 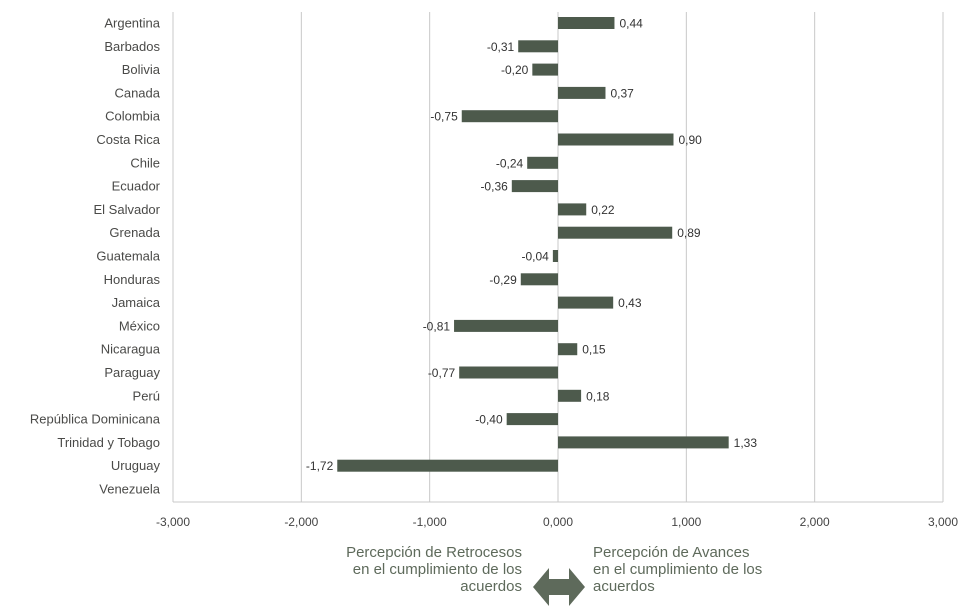 I want to click on category-label: Barbados, so click(x=132, y=46).